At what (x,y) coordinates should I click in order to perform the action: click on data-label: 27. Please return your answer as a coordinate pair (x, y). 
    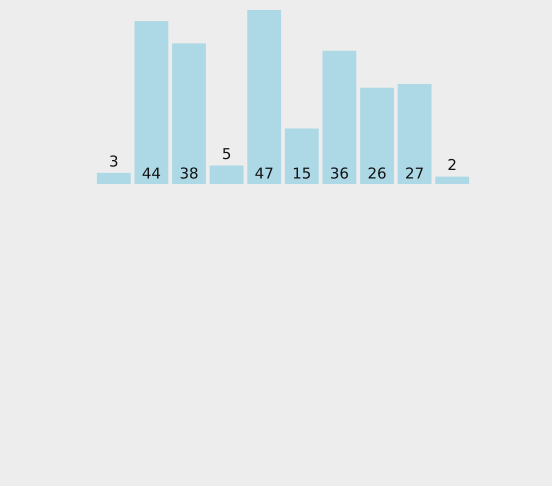
    Looking at the image, I should click on (414, 173).